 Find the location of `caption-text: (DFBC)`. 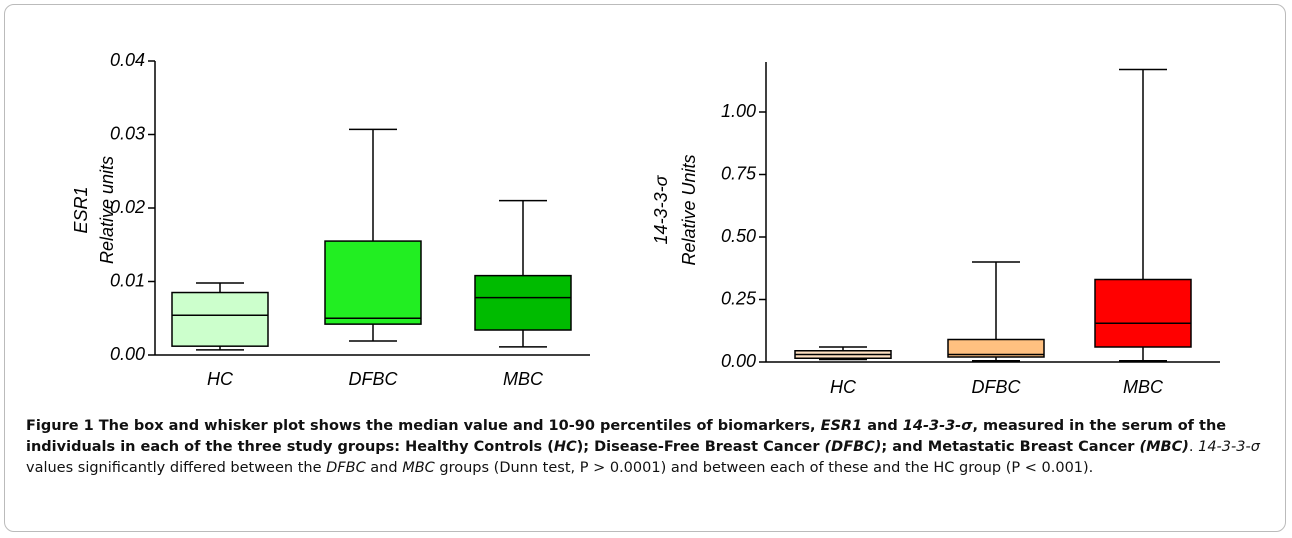

caption-text: (DFBC) is located at coordinates (853, 447).